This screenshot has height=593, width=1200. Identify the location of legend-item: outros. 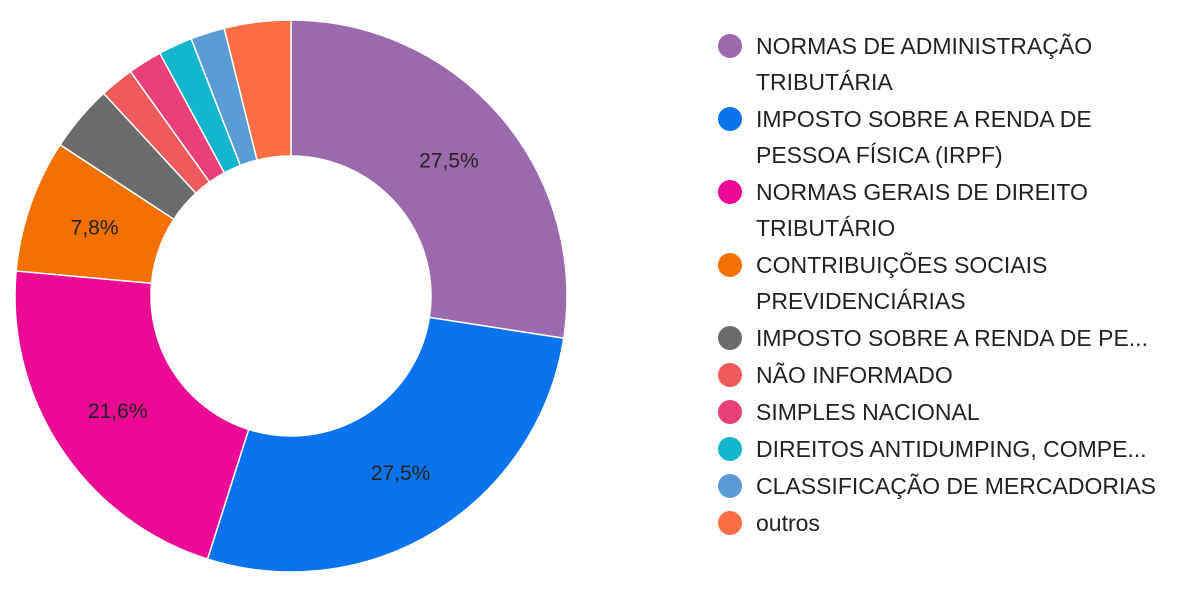
(953, 523).